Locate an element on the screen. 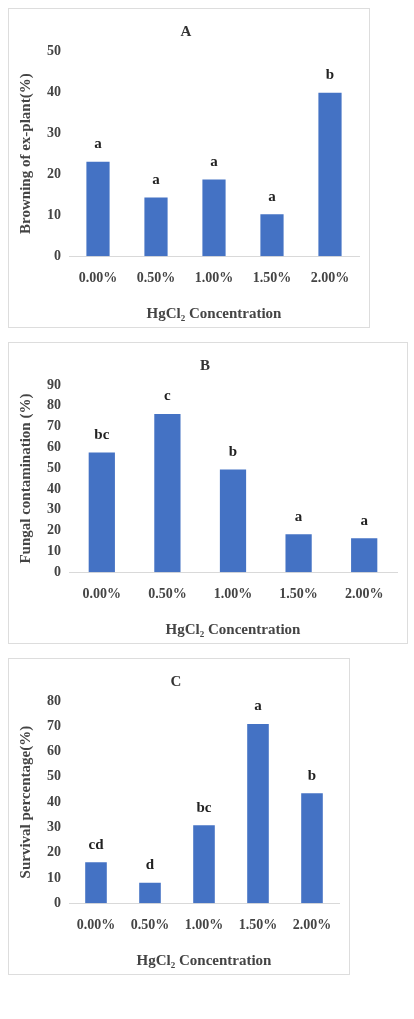  annotation: d is located at coordinates (150, 864).